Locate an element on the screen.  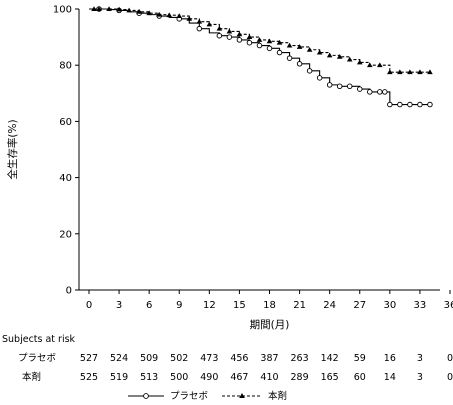
series-line-drug is located at coordinates (259, 40).